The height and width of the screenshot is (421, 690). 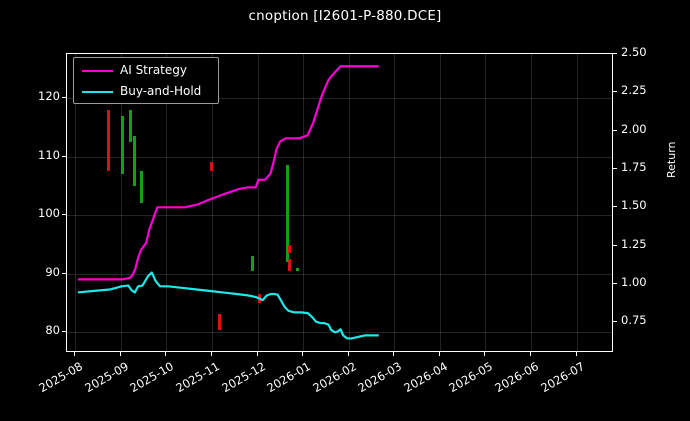 What do you see at coordinates (161, 91) in the screenshot?
I see `legend-label-buy-and-hold: Buy-and-Hold` at bounding box center [161, 91].